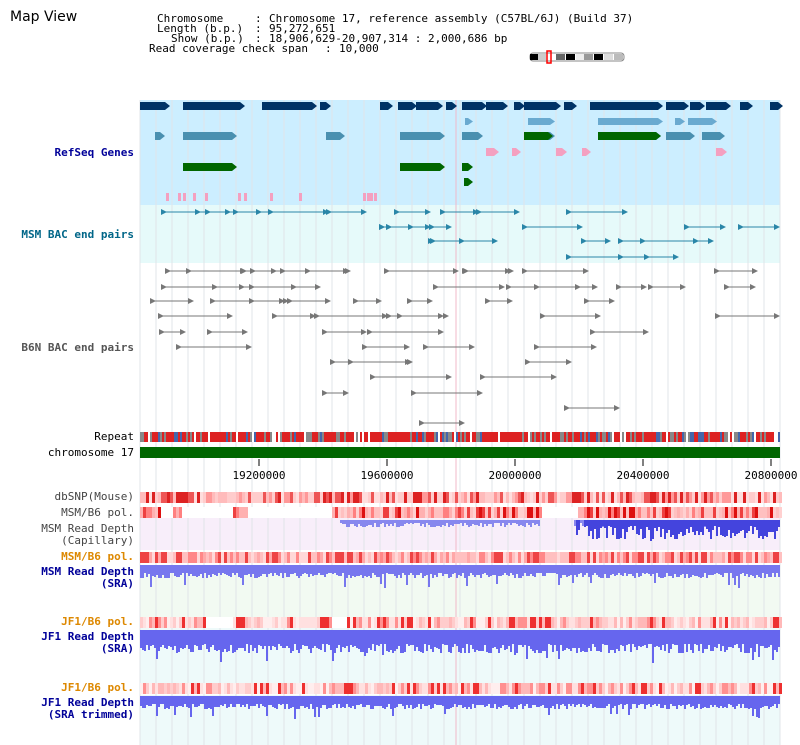  What do you see at coordinates (184, 197) in the screenshot?
I see `gene-fragment` at bounding box center [184, 197].